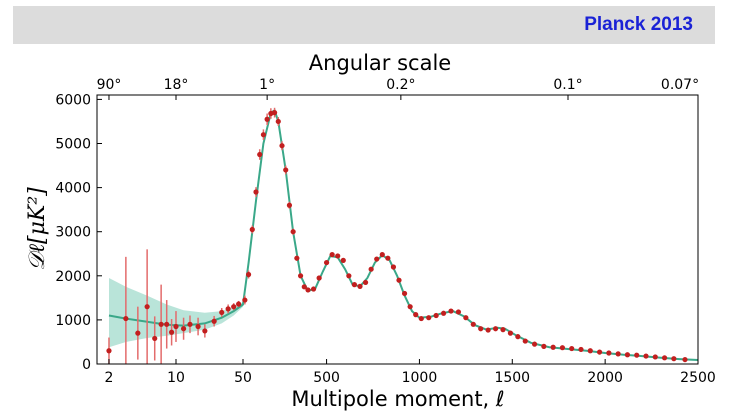 The height and width of the screenshot is (416, 731). I want to click on banner-title: Planck 2013, so click(638, 24).